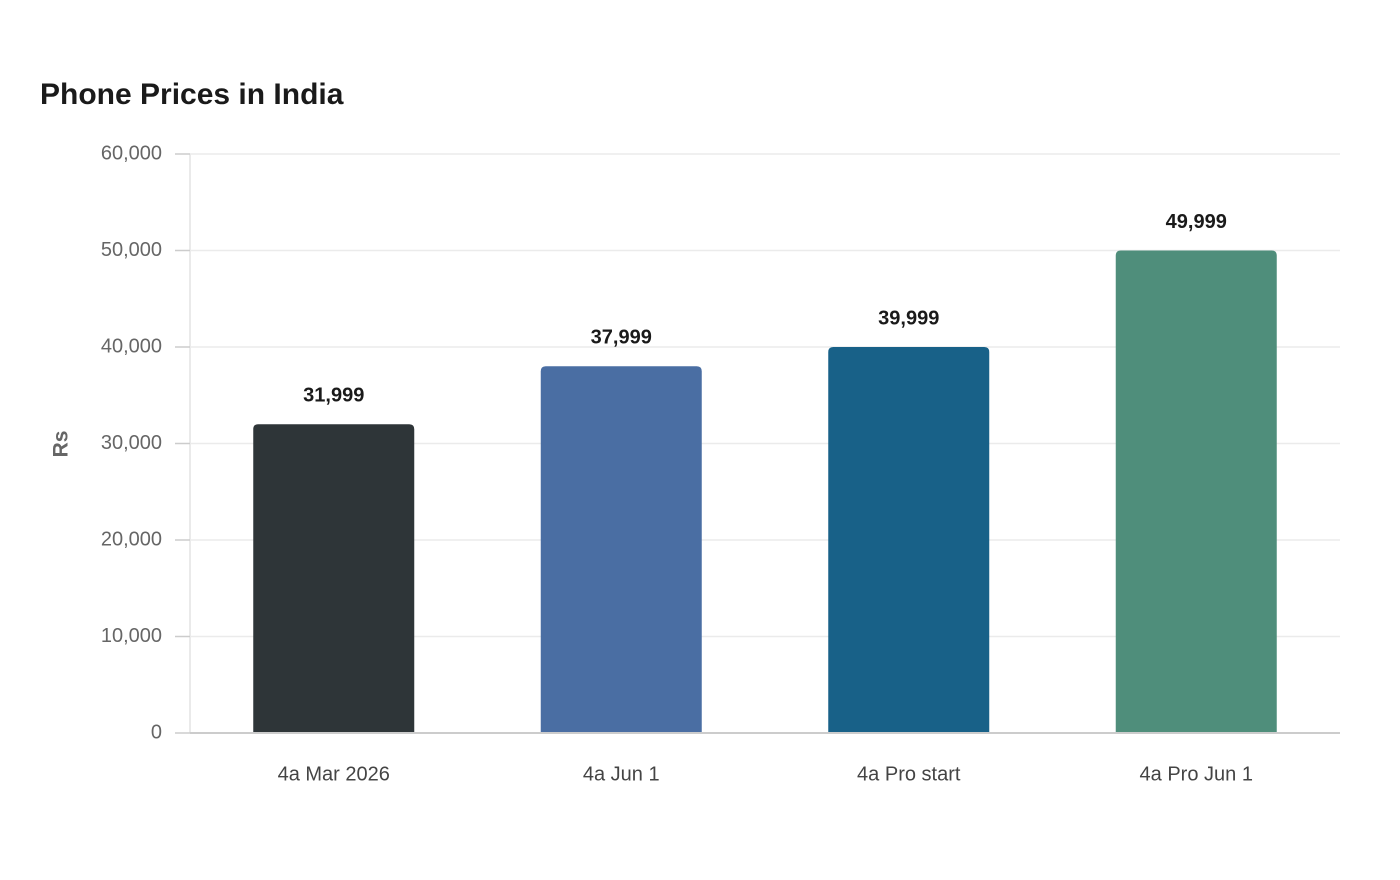 The image size is (1400, 880). Describe the element at coordinates (192, 94) in the screenshot. I see `chart-title: Phone Prices in India` at that location.